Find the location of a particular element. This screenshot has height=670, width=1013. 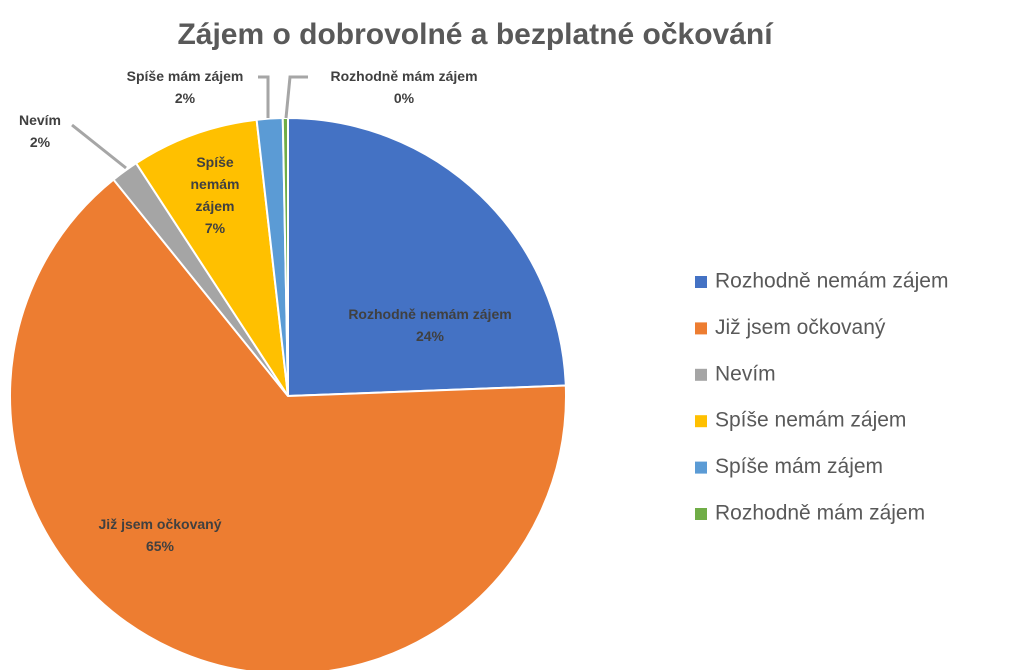

data-label-category: Rozhodně nemám zájem is located at coordinates (430, 314).